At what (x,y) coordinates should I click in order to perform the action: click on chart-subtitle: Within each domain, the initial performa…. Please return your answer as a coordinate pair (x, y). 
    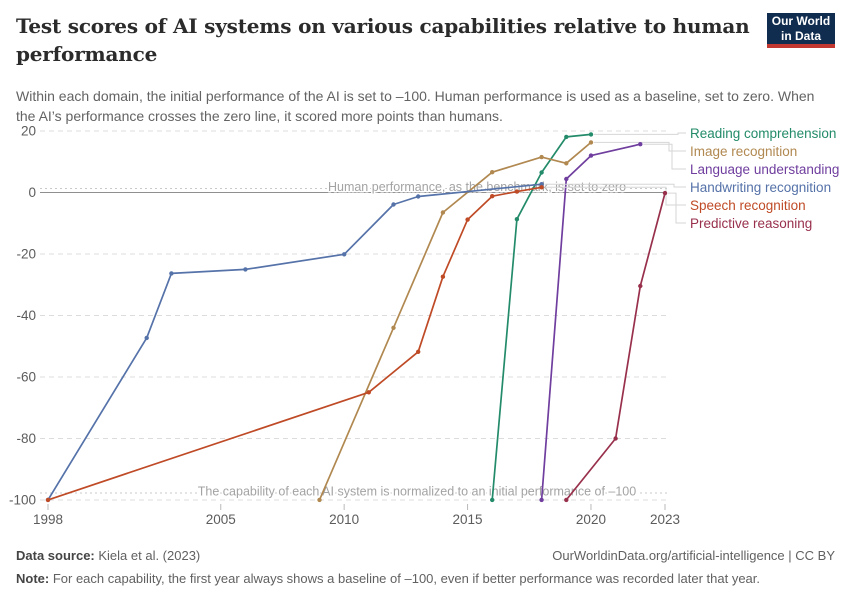
    Looking at the image, I should click on (415, 106).